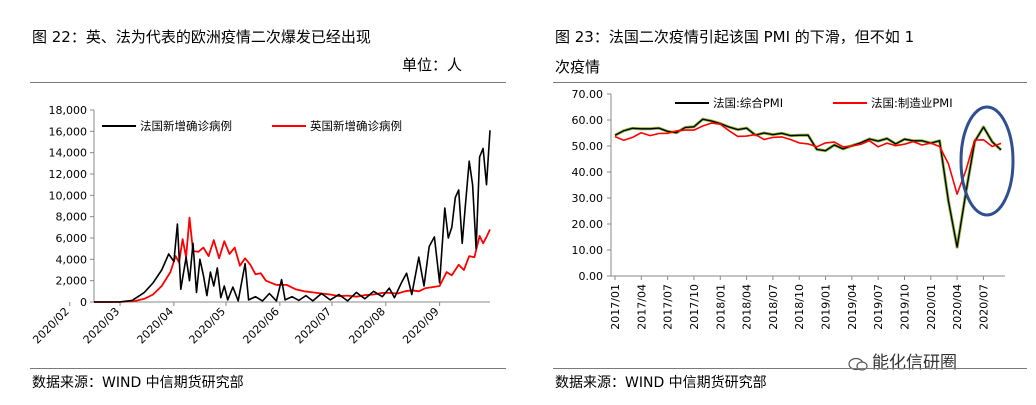 The width and height of the screenshot is (1036, 405). What do you see at coordinates (615, 307) in the screenshot?
I see `right-x-tick-label: 2017/01` at bounding box center [615, 307].